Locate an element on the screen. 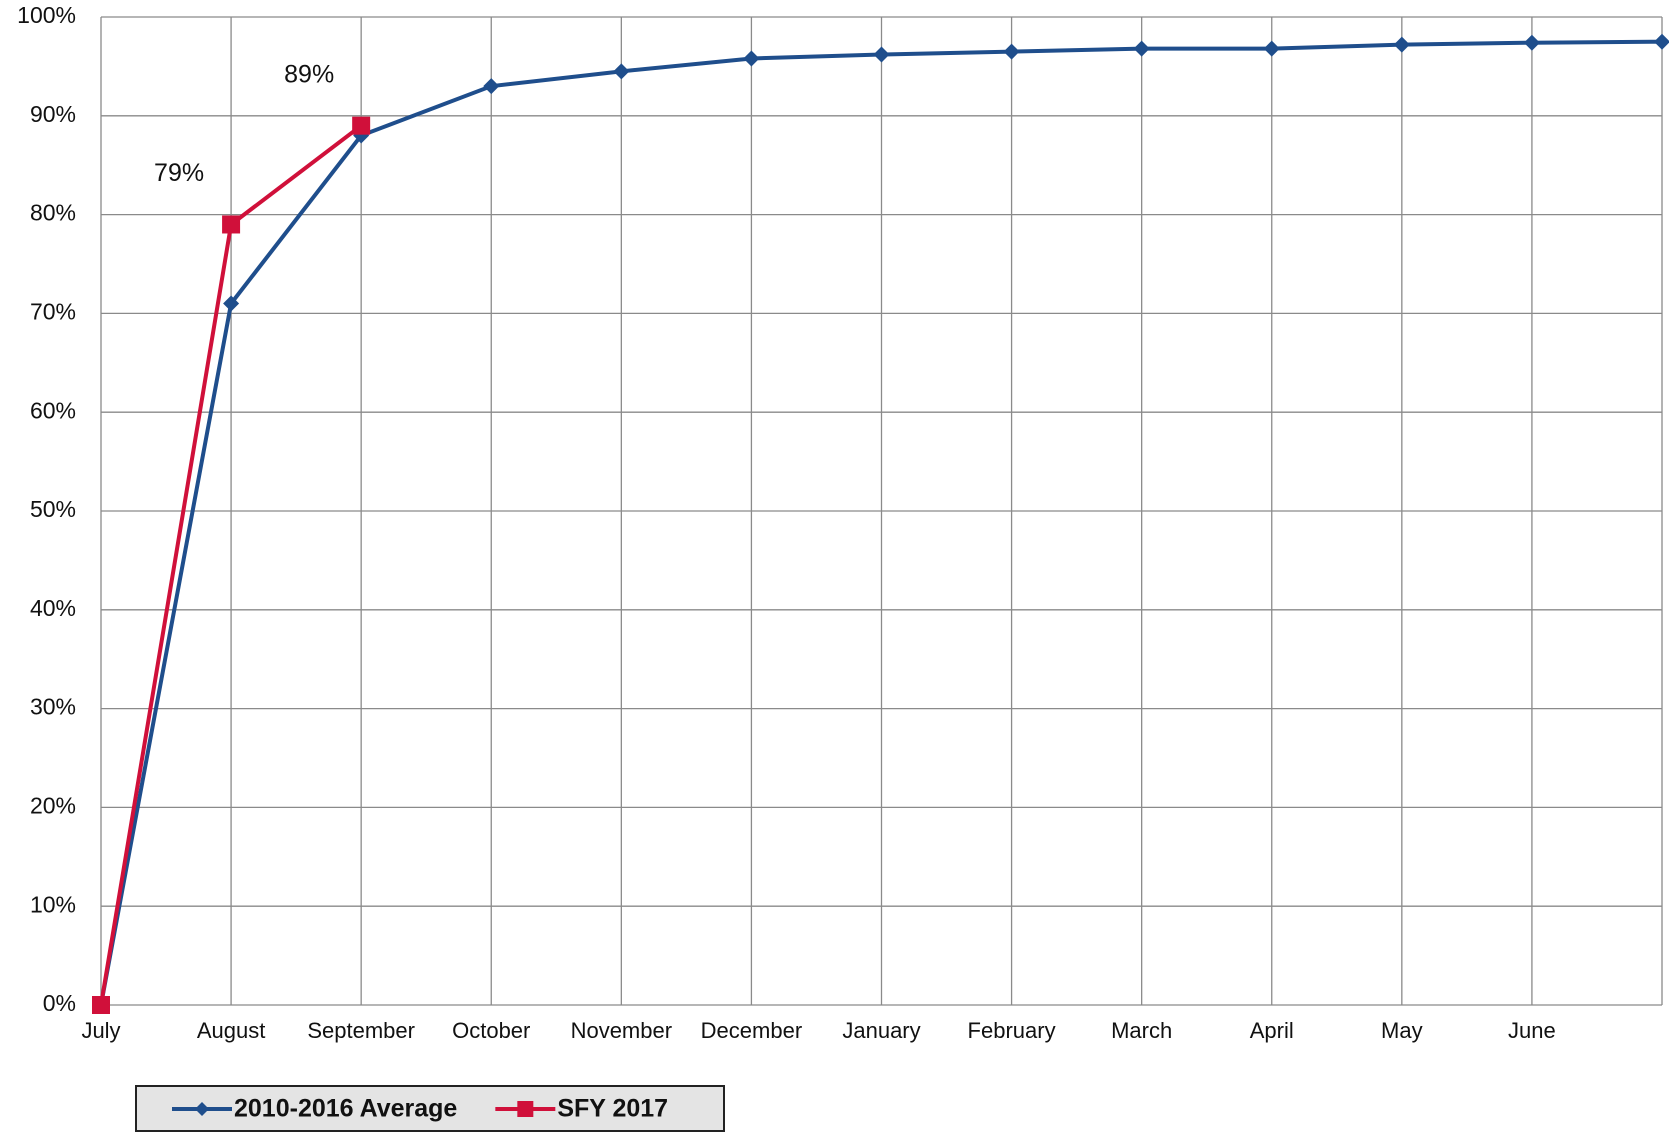 This screenshot has height=1134, width=1669. x-tick-label: February is located at coordinates (1012, 1030).